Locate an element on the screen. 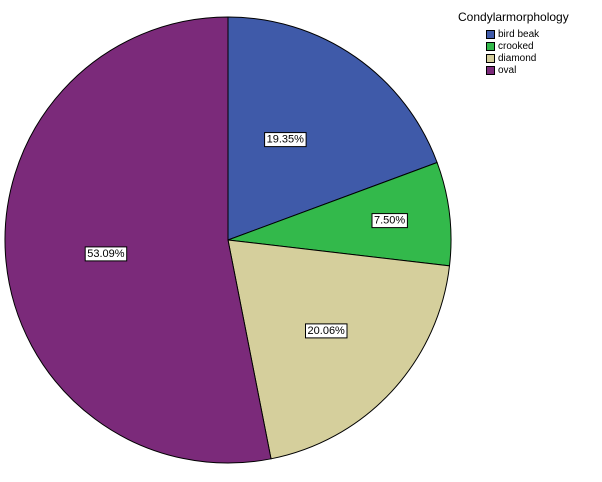 Image resolution: width=602 pixels, height=482 pixels. legend-label-crooked: crooked is located at coordinates (516, 46).